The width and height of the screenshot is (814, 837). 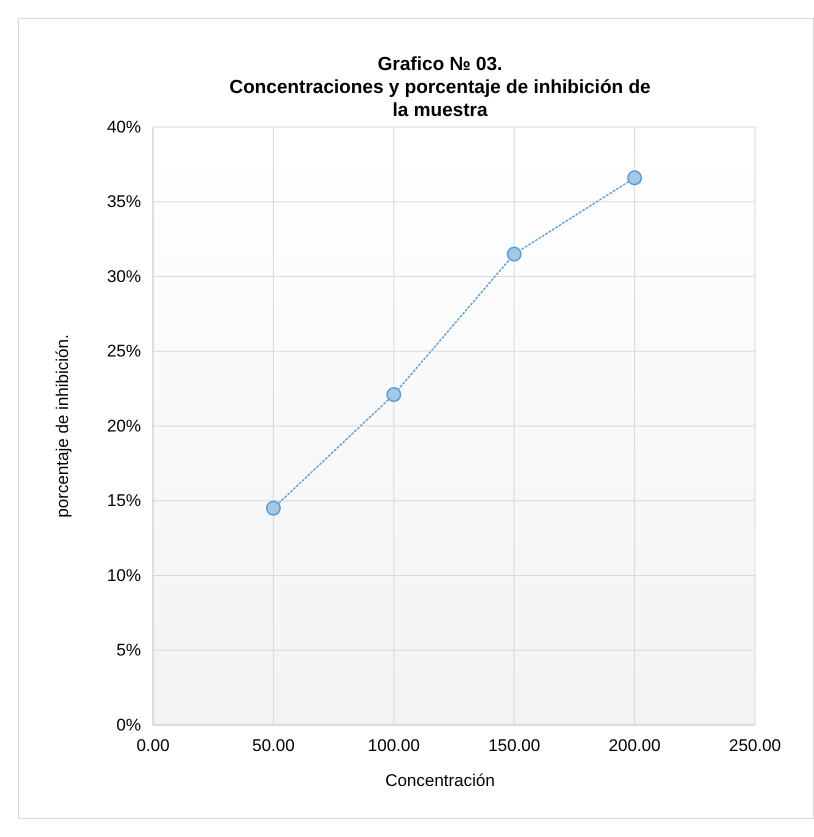 What do you see at coordinates (128, 650) in the screenshot?
I see `y-tick-label: 5%` at bounding box center [128, 650].